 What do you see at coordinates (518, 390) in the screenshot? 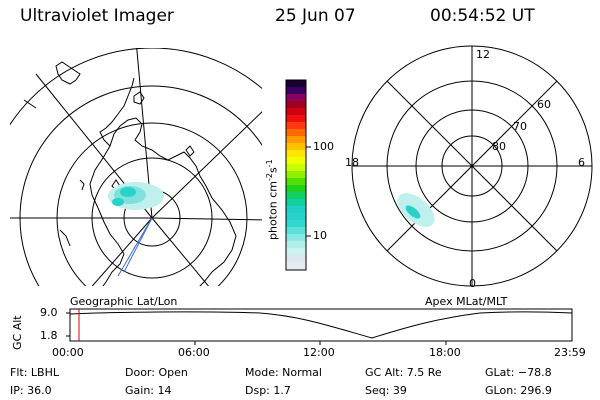
I see `info-glon: GLon: 296.9` at bounding box center [518, 390].